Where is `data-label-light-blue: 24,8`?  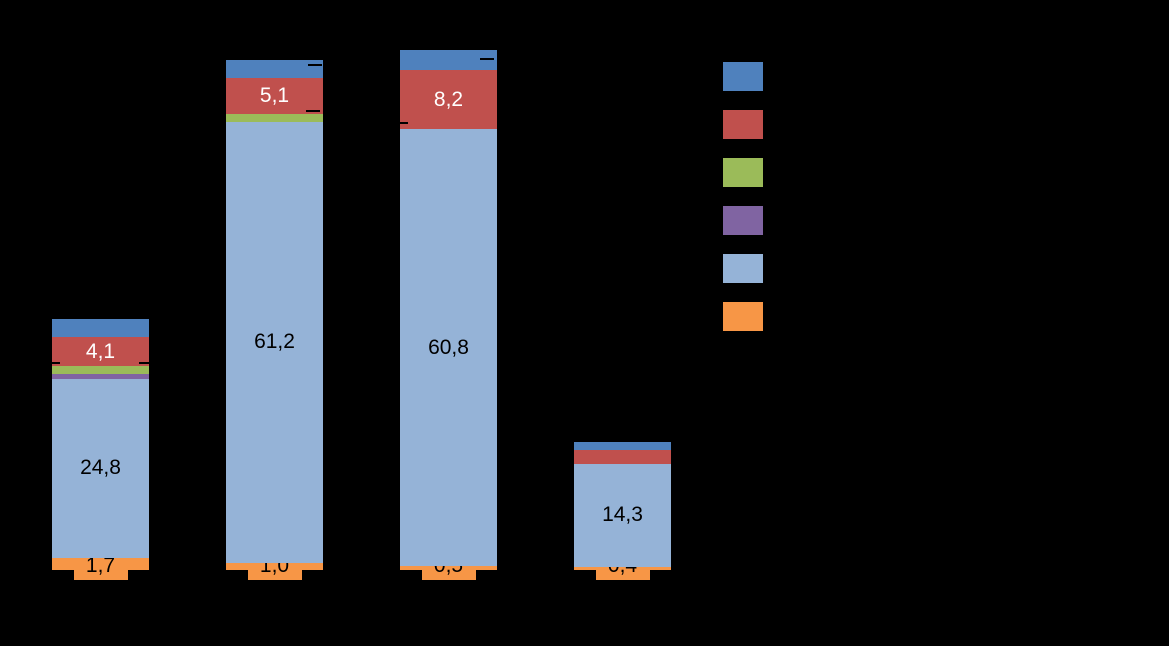
data-label-light-blue: 24,8 is located at coordinates (100, 468).